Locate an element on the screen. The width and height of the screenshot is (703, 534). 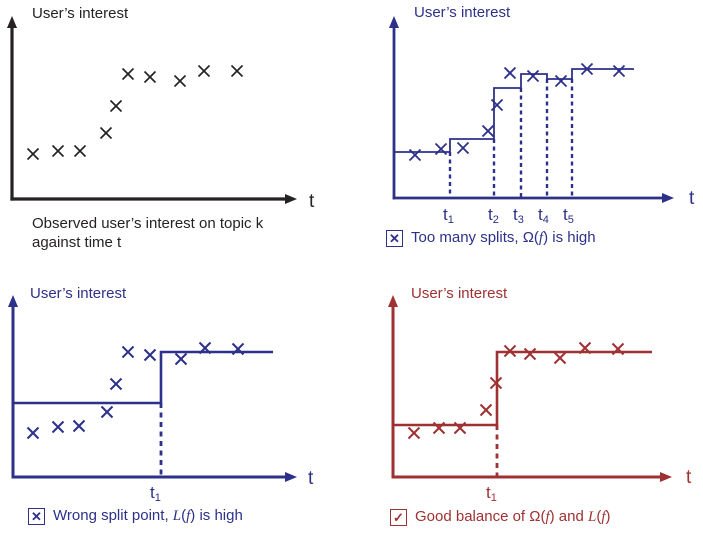
tick-label: t3 is located at coordinates (518, 215).